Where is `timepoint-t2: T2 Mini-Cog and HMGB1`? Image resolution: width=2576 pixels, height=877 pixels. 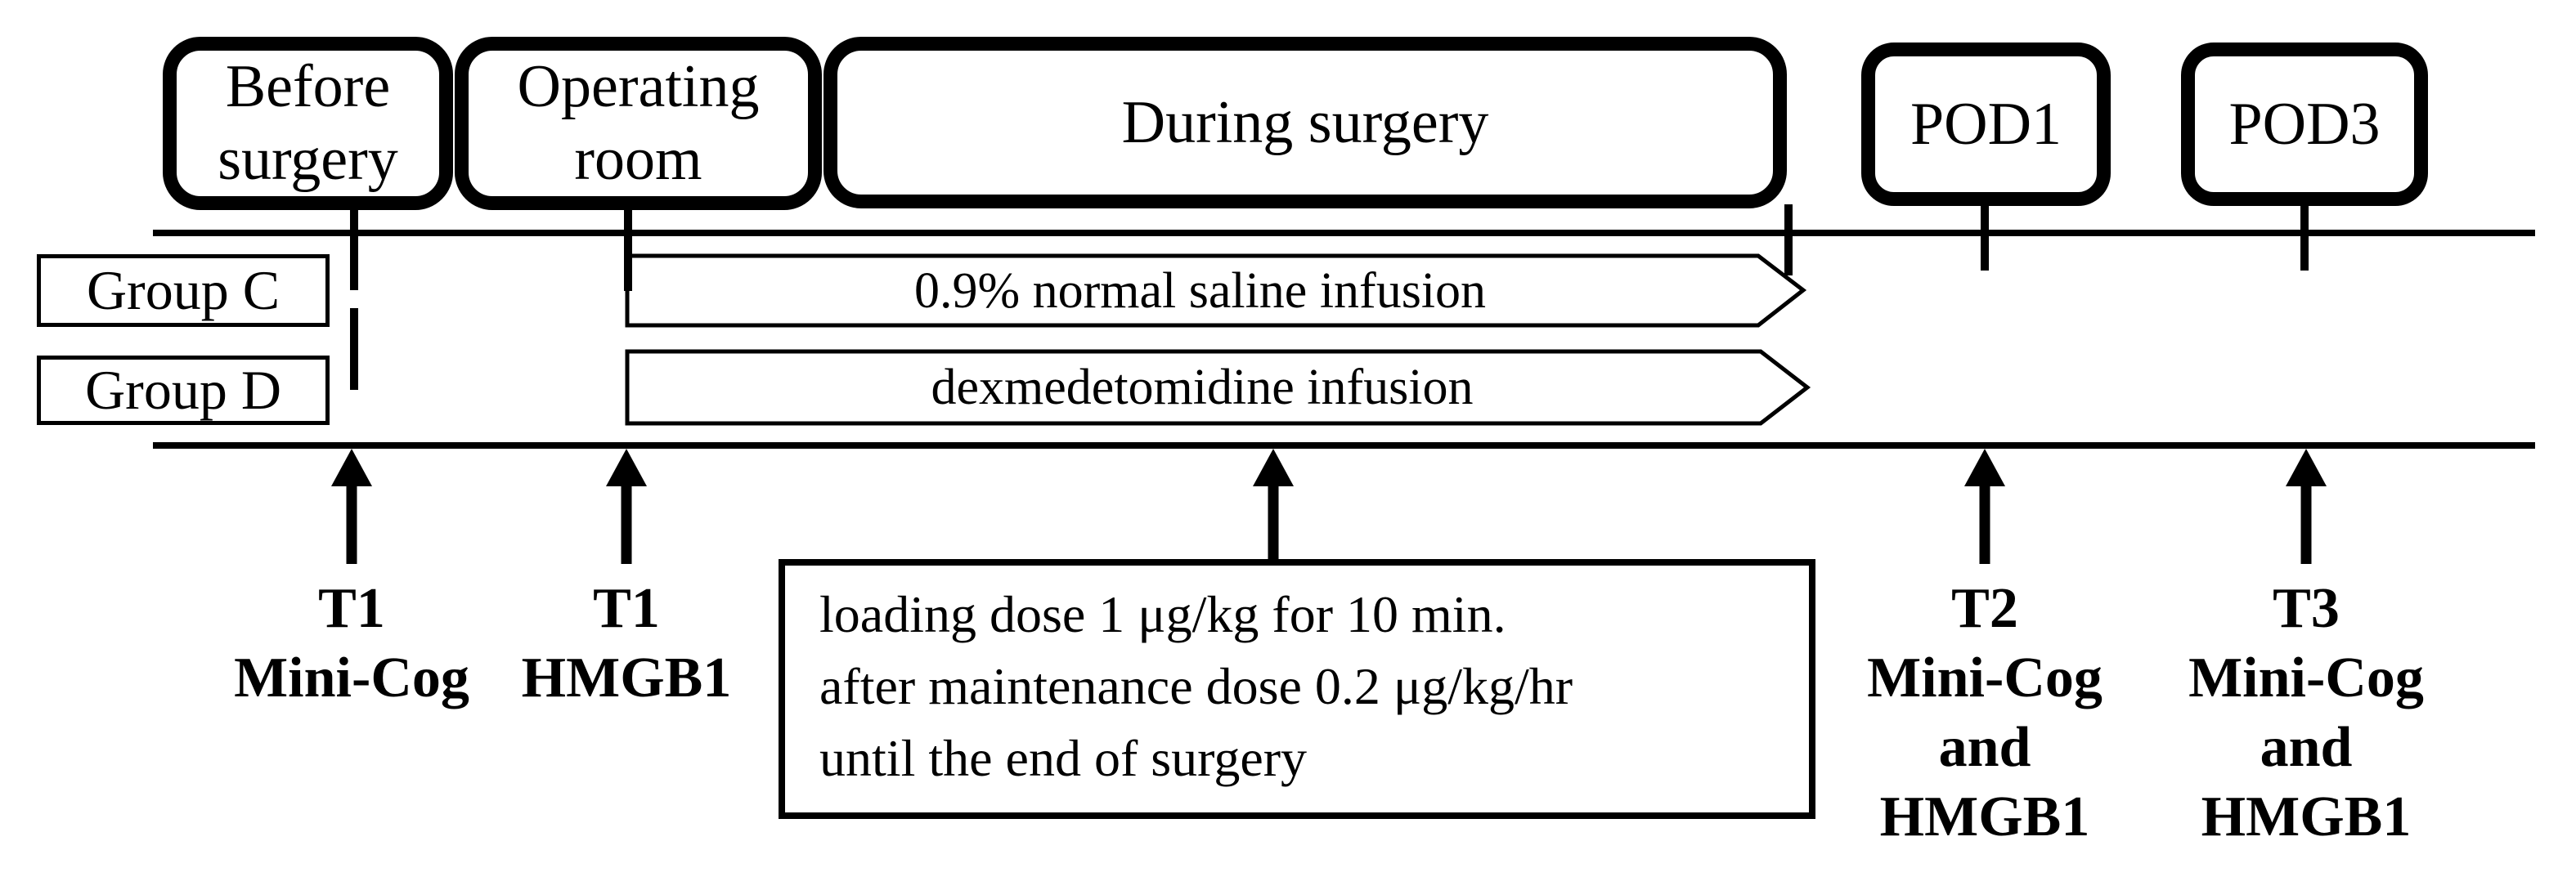 timepoint-t2: T2 Mini-Cog and HMGB1 is located at coordinates (1985, 712).